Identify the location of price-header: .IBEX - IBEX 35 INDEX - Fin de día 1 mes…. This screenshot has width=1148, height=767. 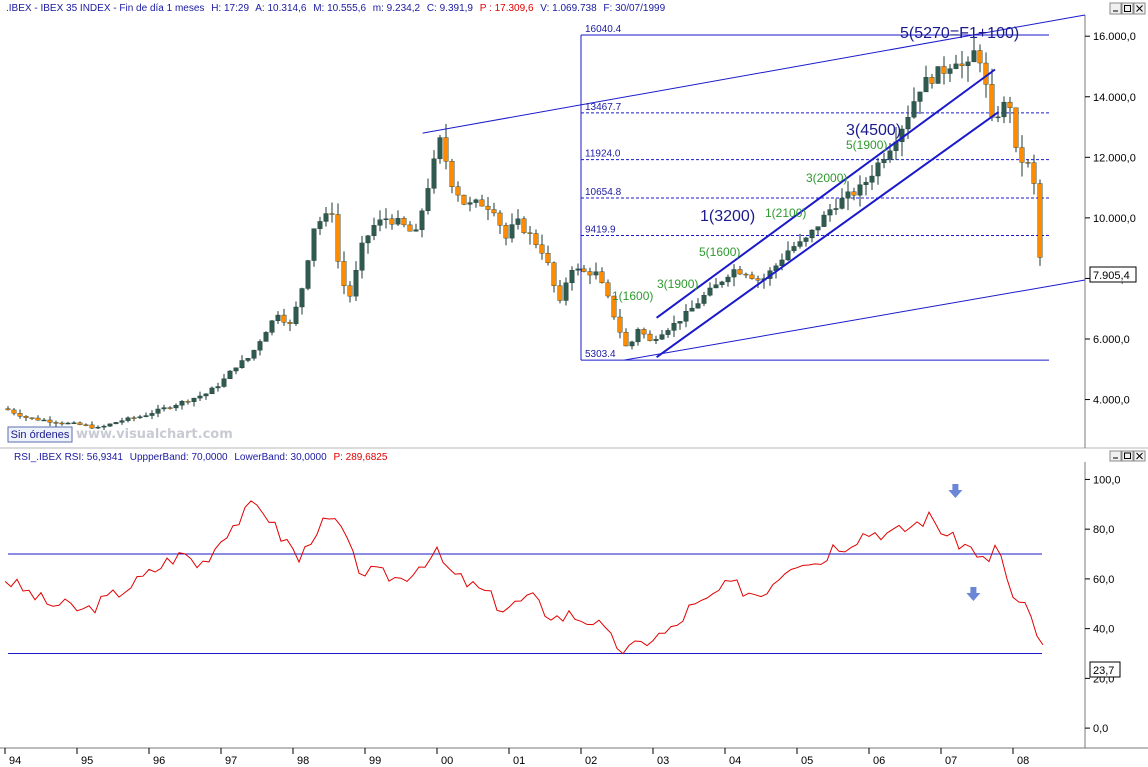
(336, 8).